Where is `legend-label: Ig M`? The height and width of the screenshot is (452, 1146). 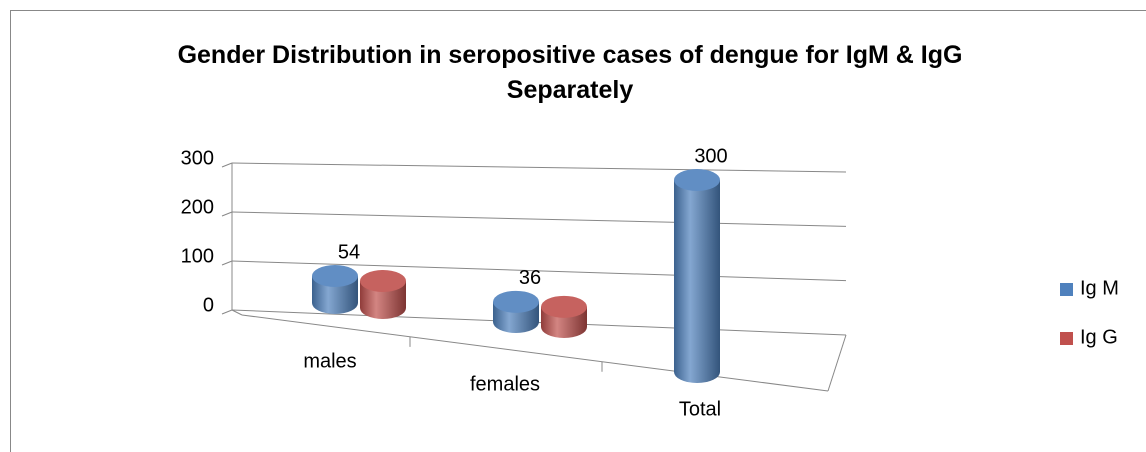
legend-label: Ig M is located at coordinates (1099, 288).